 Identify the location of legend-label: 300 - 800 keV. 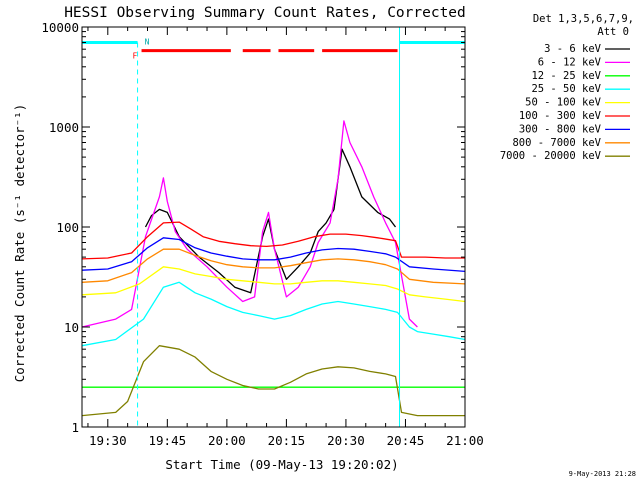
(560, 129).